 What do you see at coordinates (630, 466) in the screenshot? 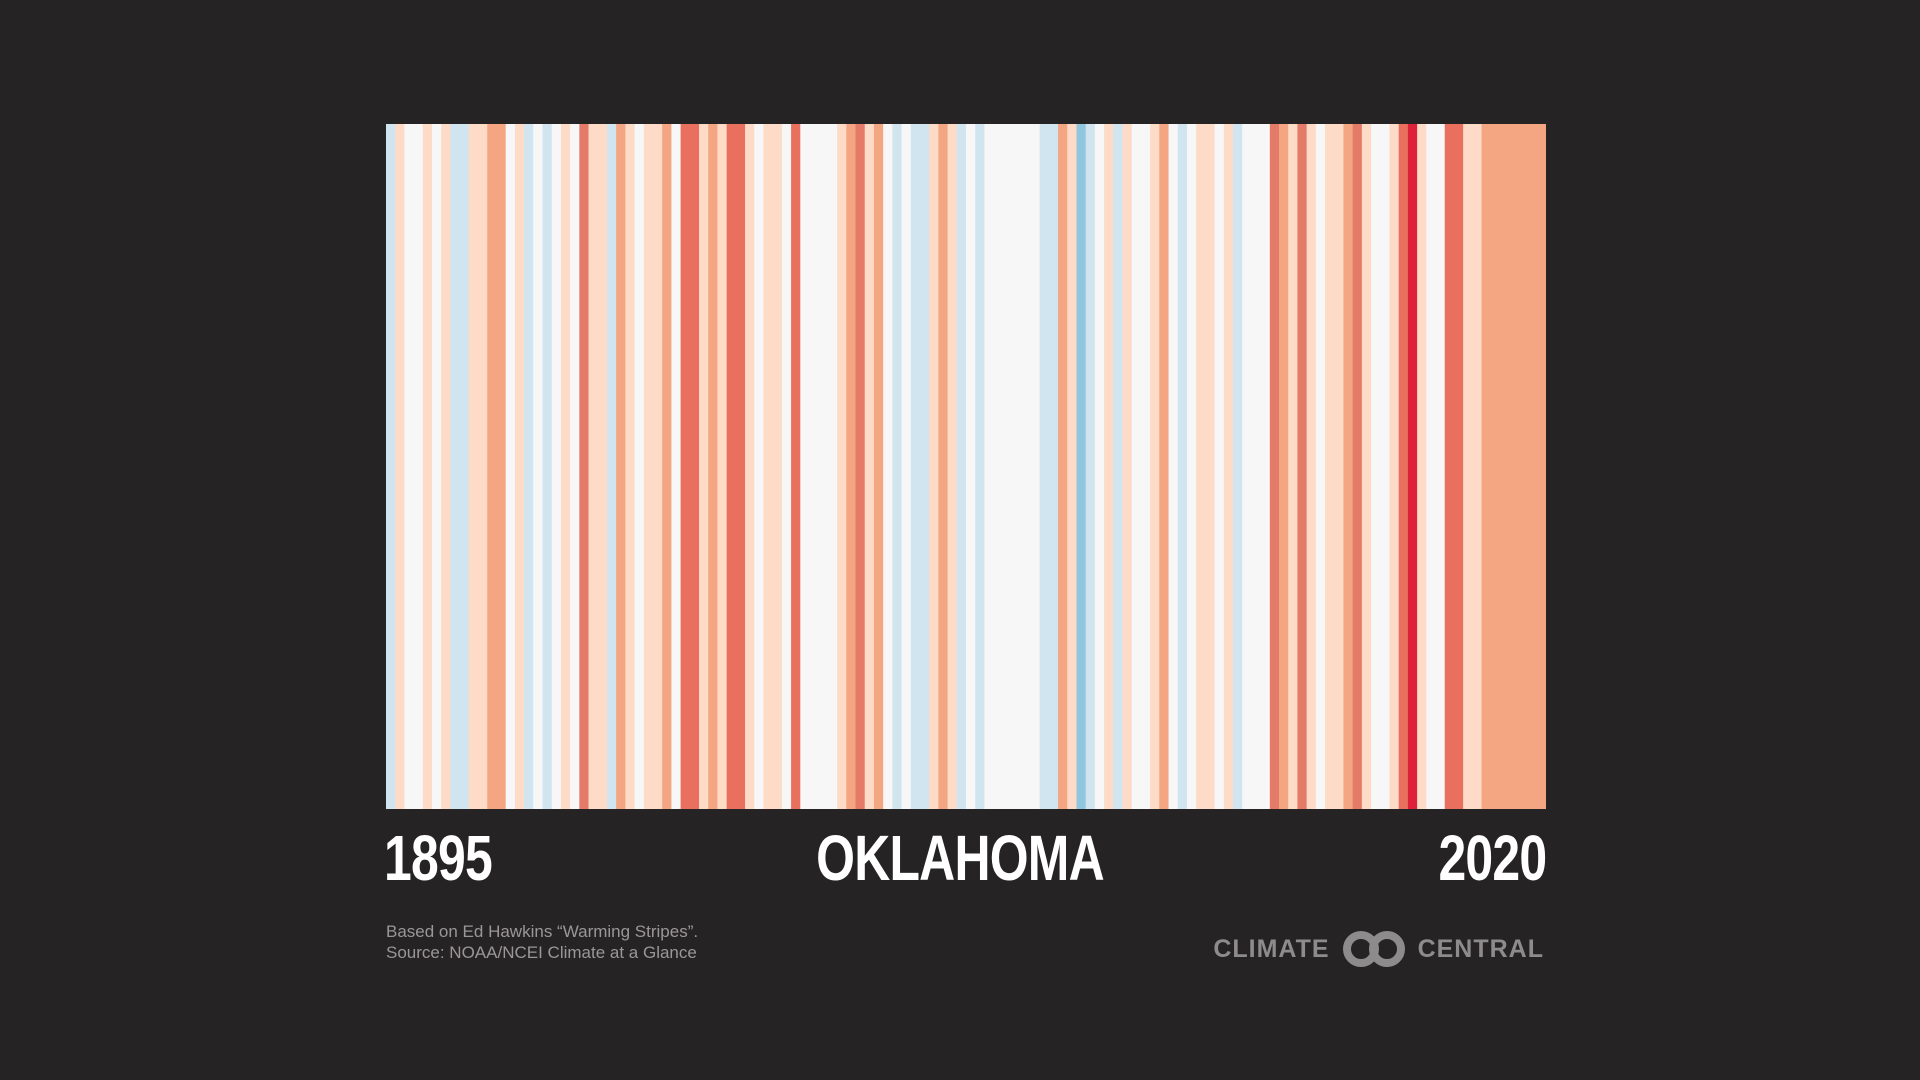
I see `stripe-1921` at bounding box center [630, 466].